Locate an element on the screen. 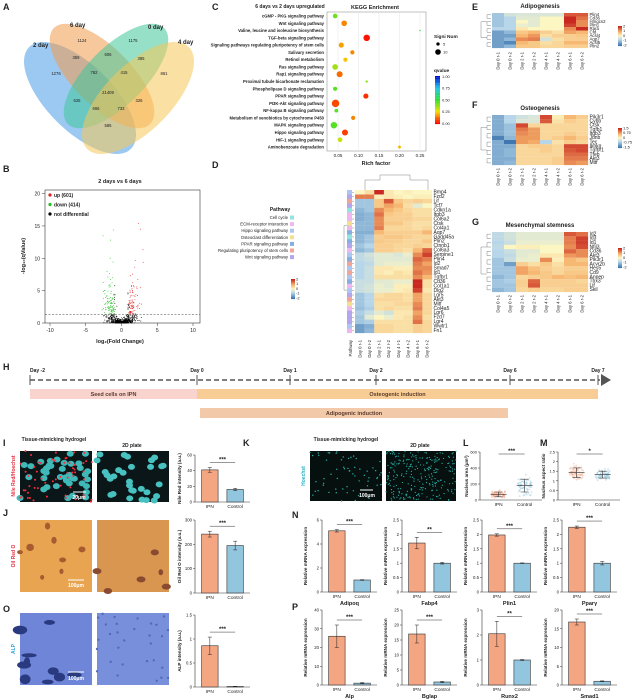 The height and width of the screenshot is (700, 635). gene-label: Fn1 is located at coordinates (438, 331).